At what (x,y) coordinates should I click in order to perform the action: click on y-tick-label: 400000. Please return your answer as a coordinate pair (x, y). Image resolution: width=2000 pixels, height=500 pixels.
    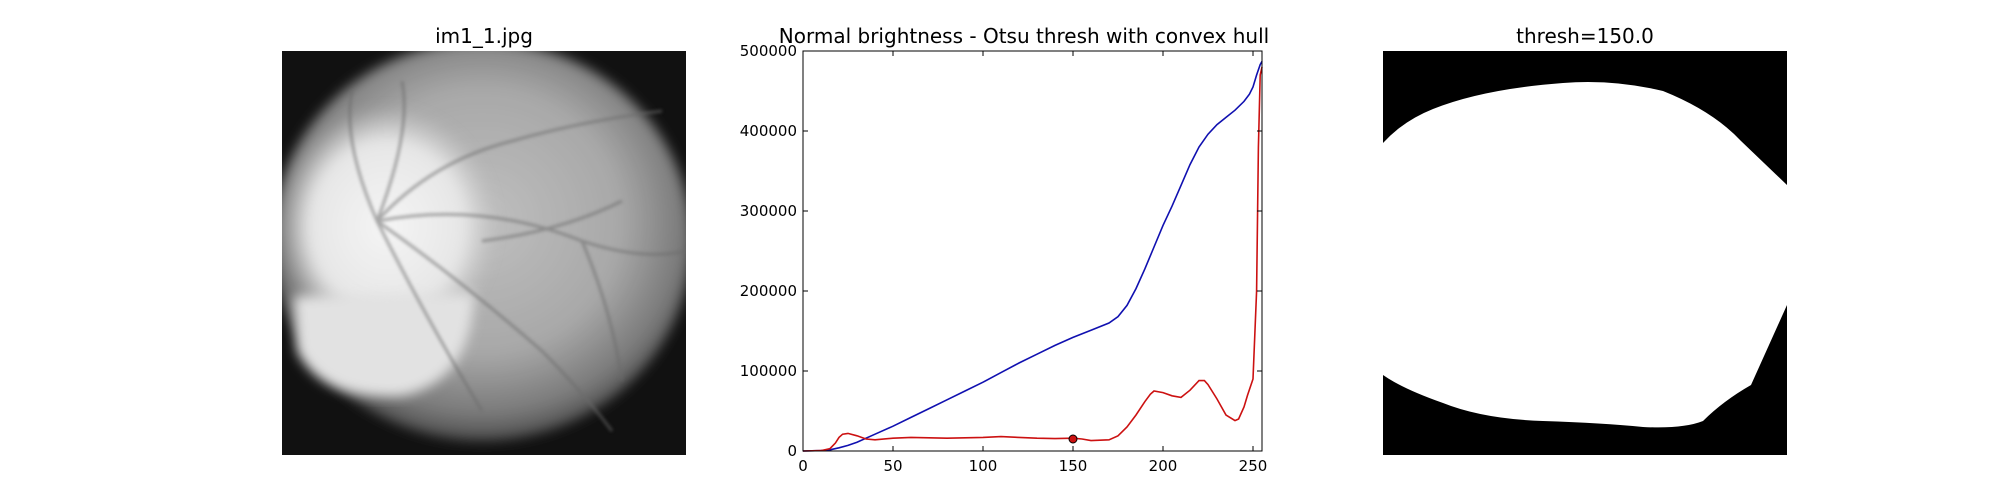
    Looking at the image, I should click on (768, 131).